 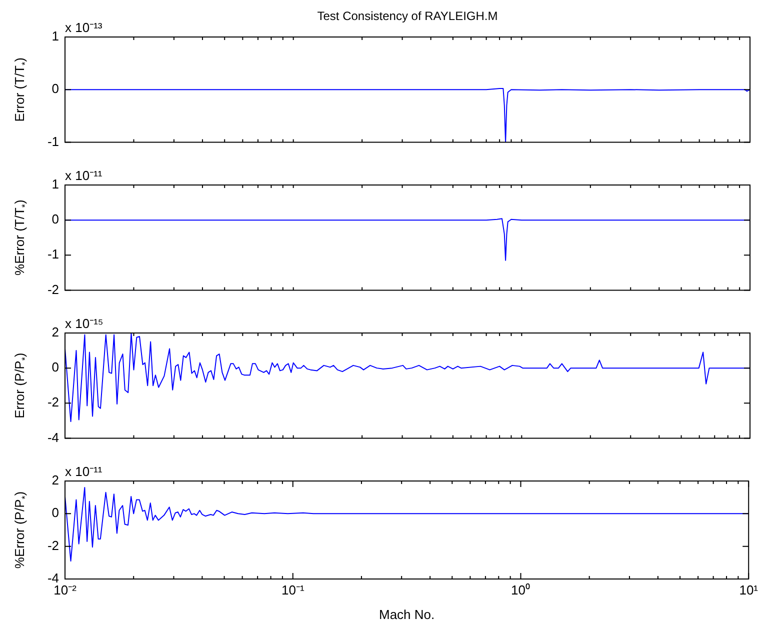 I want to click on y-axis-title: %Error (P/P*), so click(x=21, y=530).